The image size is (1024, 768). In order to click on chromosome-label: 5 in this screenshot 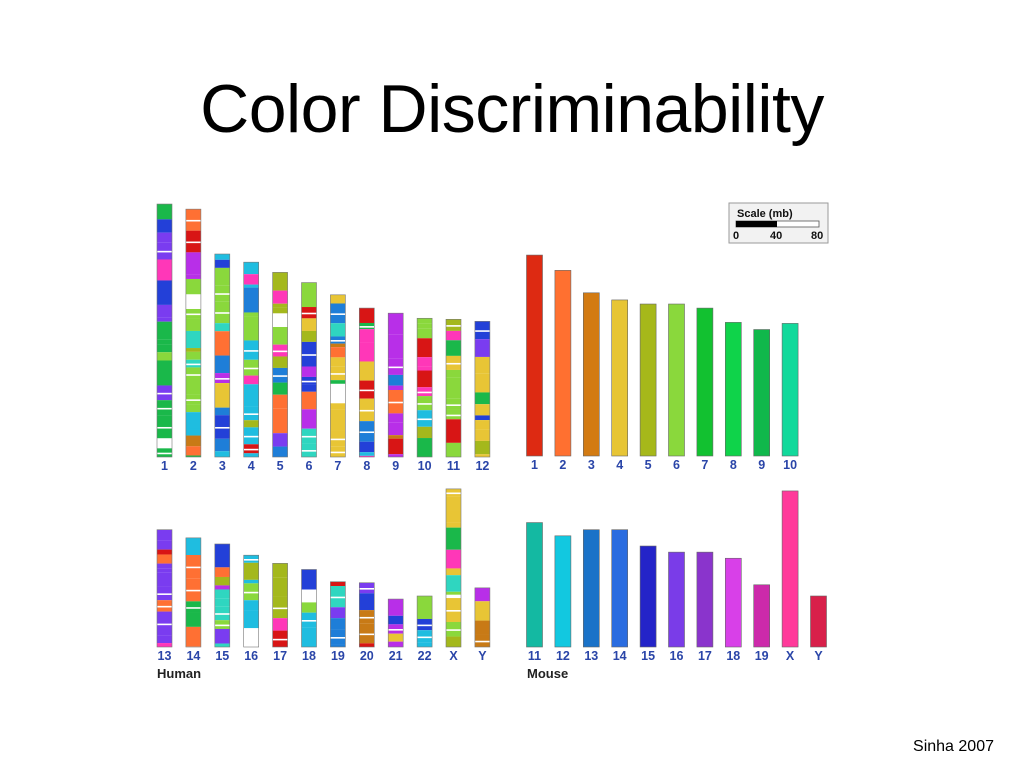, I will do `click(280, 466)`.